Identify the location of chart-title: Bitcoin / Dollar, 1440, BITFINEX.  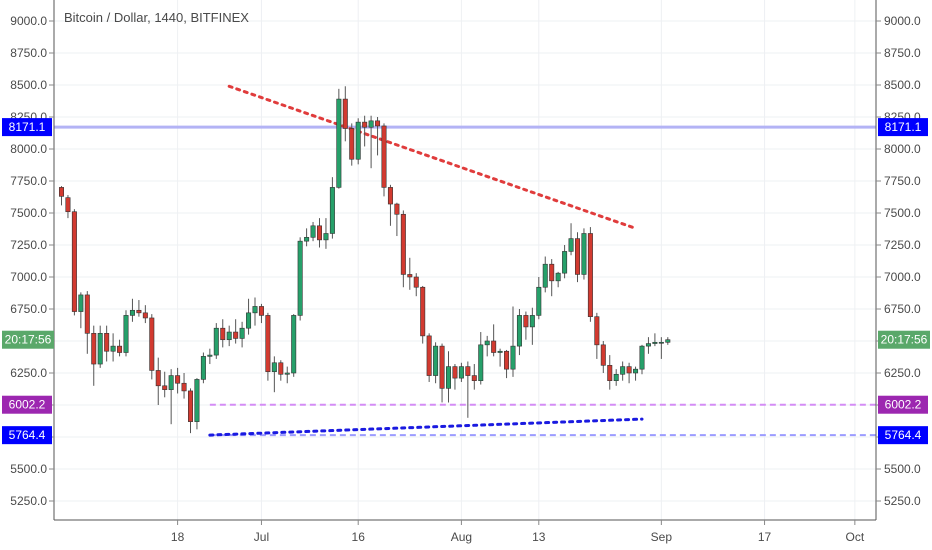
(156, 17).